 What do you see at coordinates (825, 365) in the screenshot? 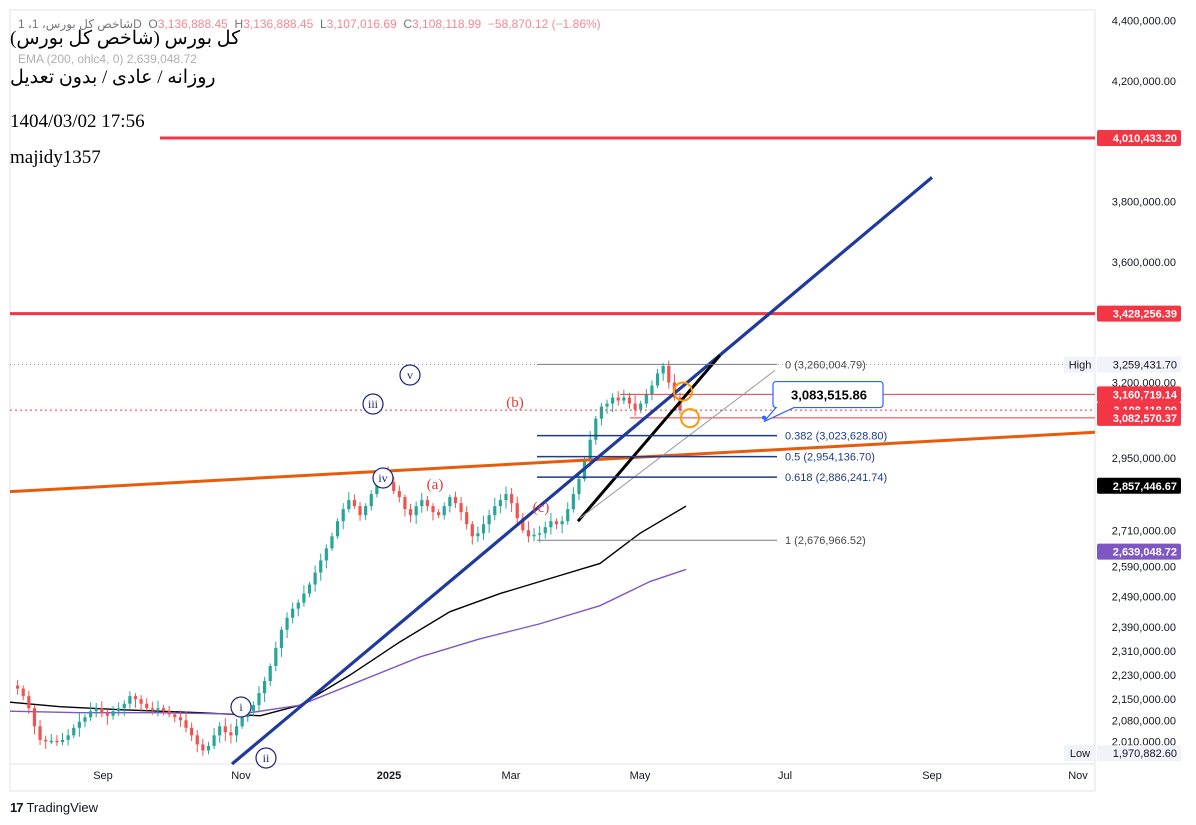
I see `fib-label-0: 0 (3,260,004.79)` at bounding box center [825, 365].